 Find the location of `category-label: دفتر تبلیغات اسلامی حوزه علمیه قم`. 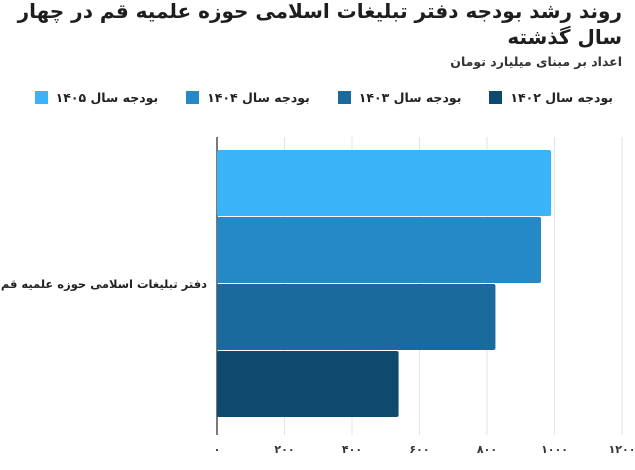

category-label: دفتر تبلیغات اسلامی حوزه علمیه قم is located at coordinates (104, 284).